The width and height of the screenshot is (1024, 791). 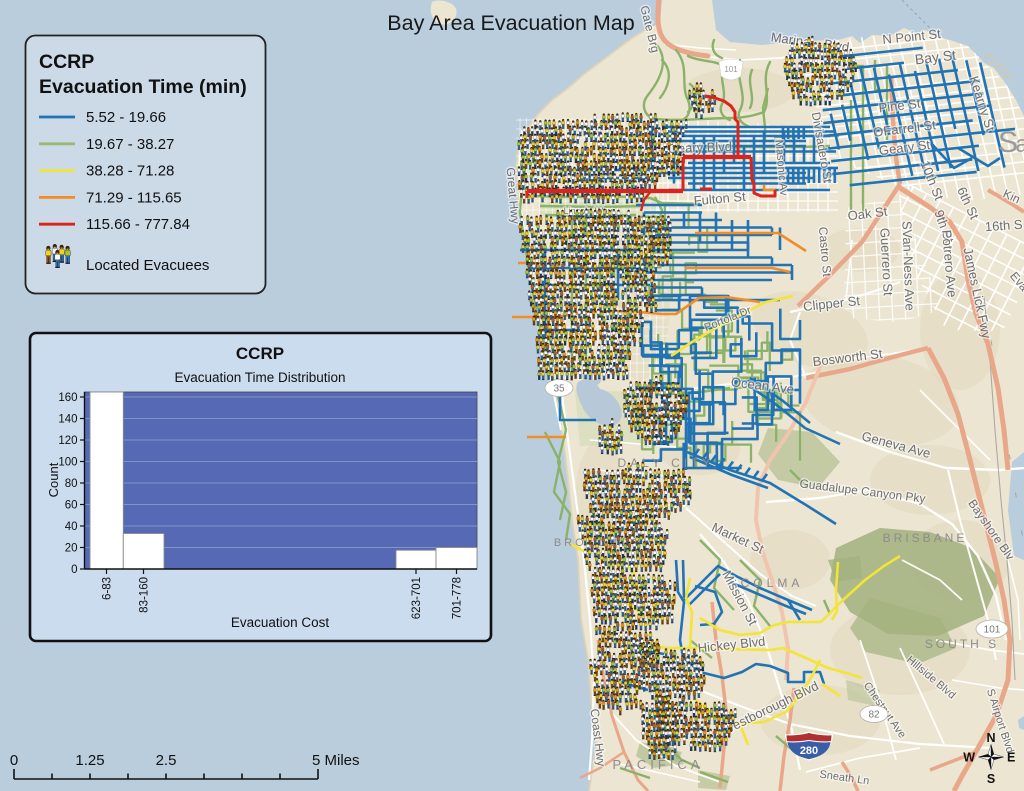 I want to click on svg-text: 120, so click(x=67, y=441).